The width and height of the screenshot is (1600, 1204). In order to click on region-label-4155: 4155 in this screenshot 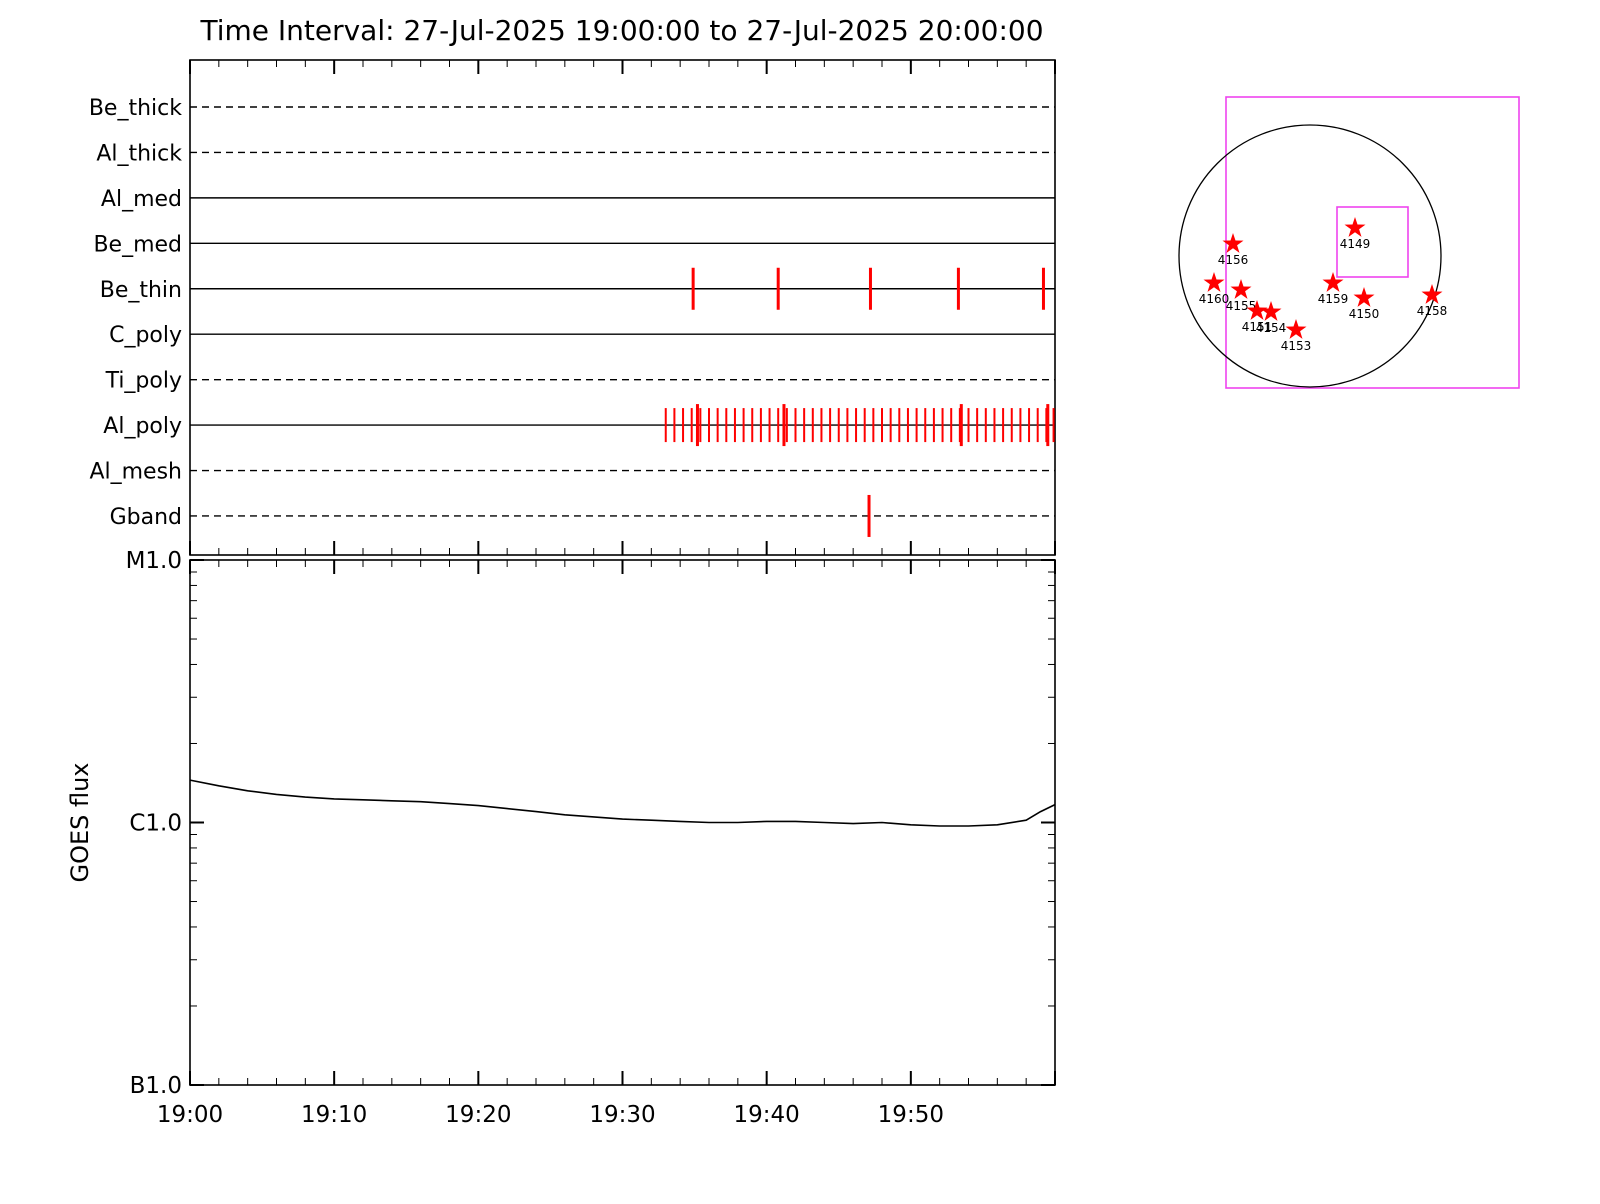, I will do `click(1241, 306)`.